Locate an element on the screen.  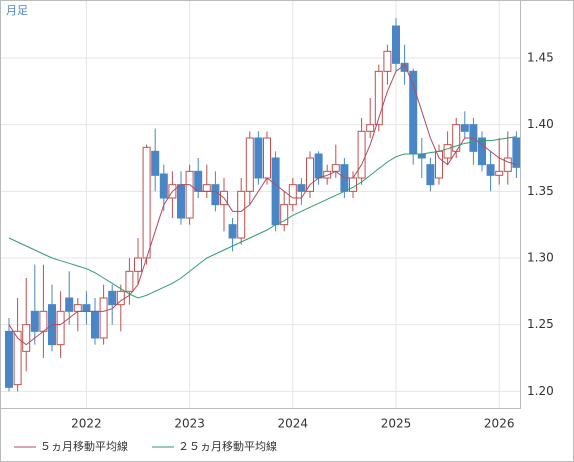
y-tick-label: 1.45 is located at coordinates (540, 58).